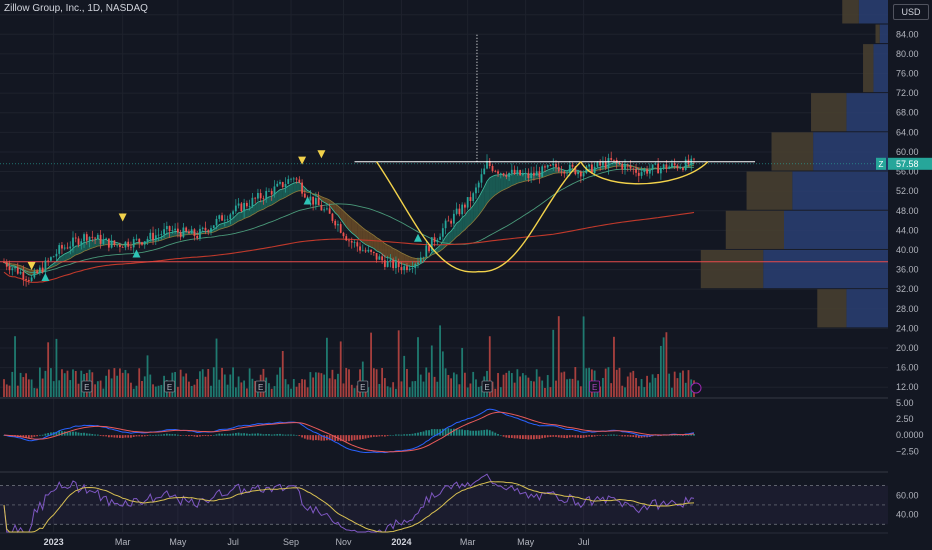 The image size is (932, 550). What do you see at coordinates (911, 12) in the screenshot?
I see `currency-button: USD` at bounding box center [911, 12].